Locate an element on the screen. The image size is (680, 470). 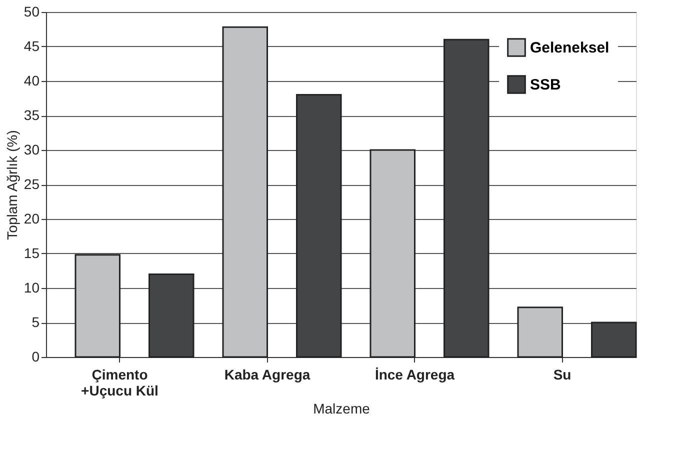
legend-label: Geleneksel is located at coordinates (570, 48).